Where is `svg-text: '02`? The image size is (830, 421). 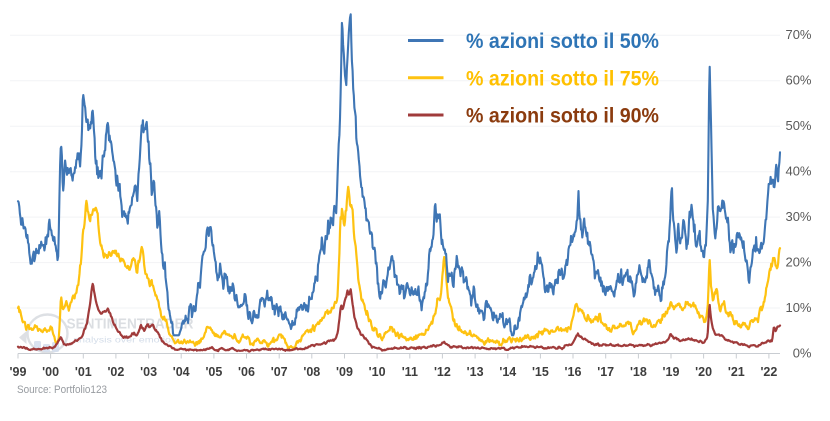
svg-text: '02 is located at coordinates (115, 372).